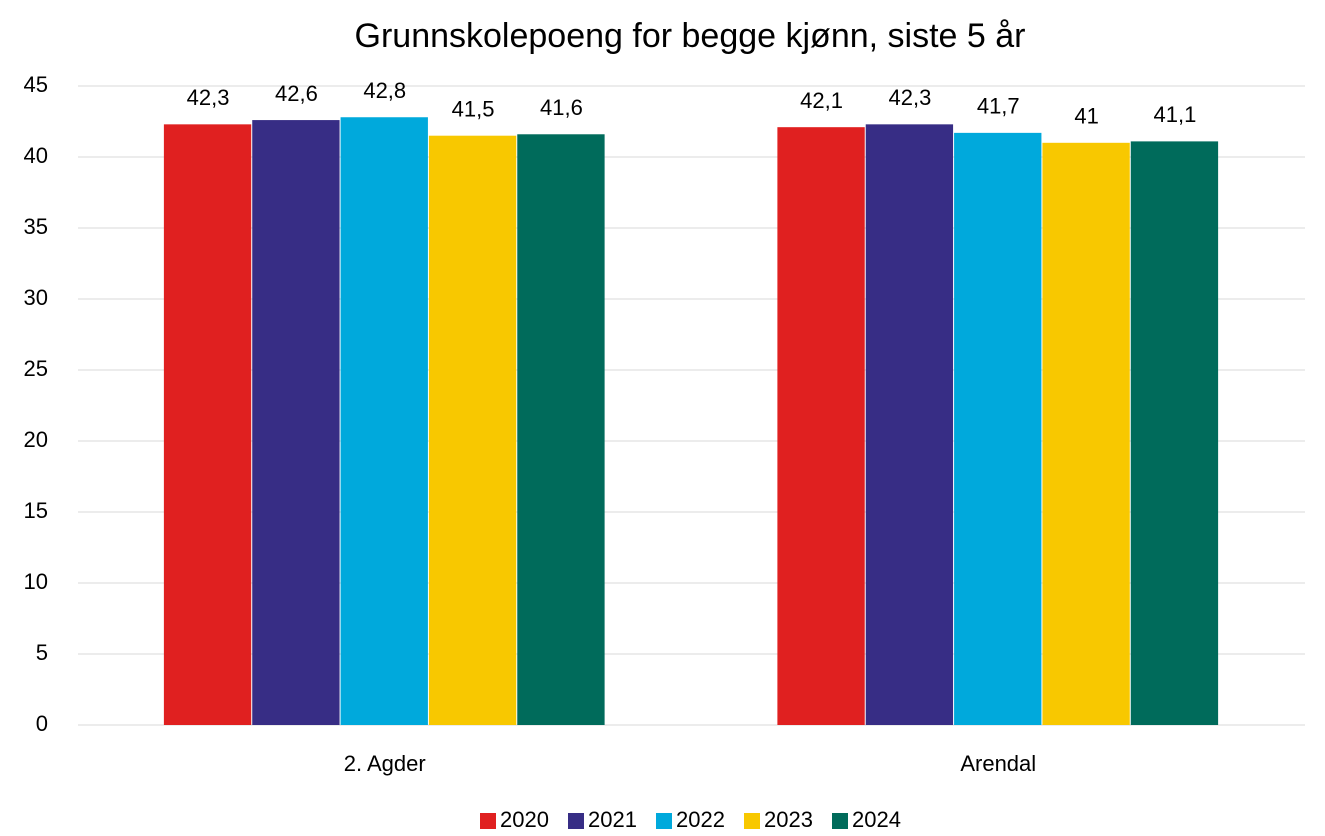  Describe the element at coordinates (561, 107) in the screenshot. I see `data-label: 41,6` at that location.